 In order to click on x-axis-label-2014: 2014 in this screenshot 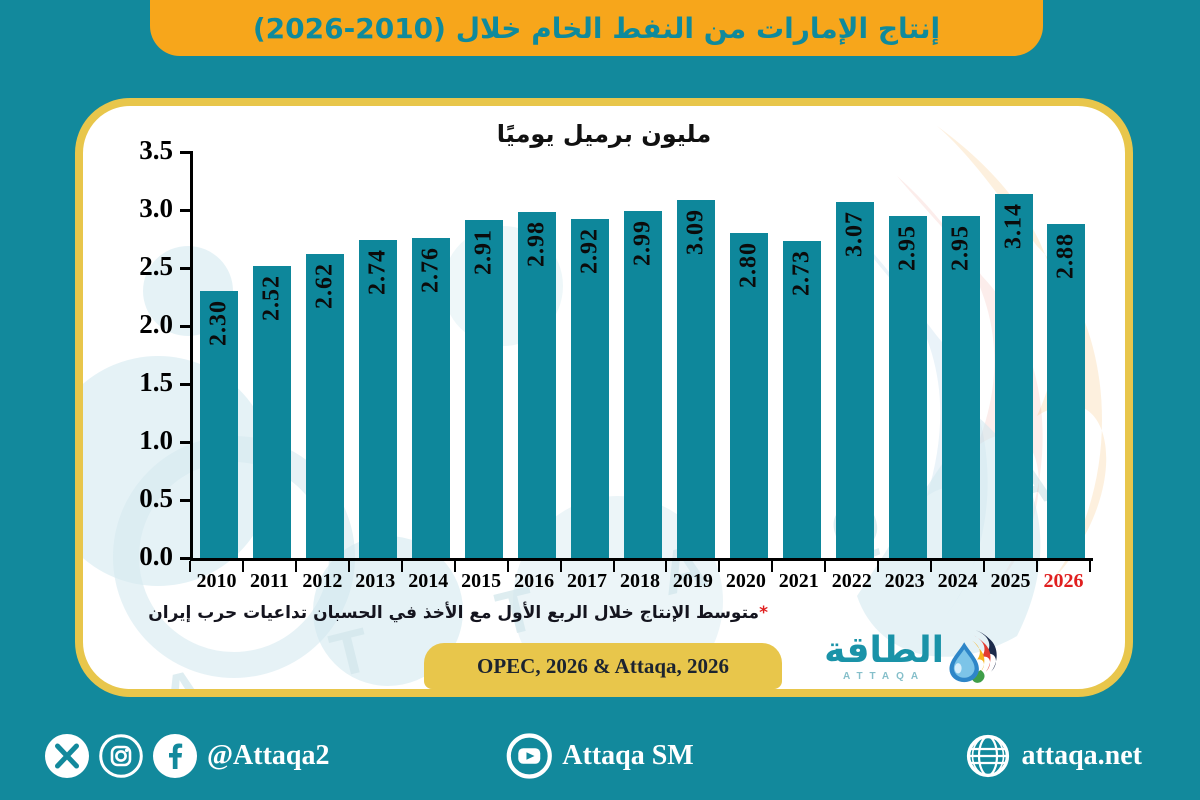, I will do `click(428, 581)`.